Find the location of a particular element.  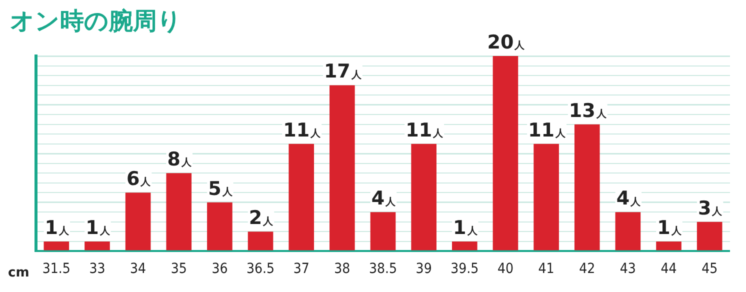

x-tick-label: 41 is located at coordinates (546, 269).